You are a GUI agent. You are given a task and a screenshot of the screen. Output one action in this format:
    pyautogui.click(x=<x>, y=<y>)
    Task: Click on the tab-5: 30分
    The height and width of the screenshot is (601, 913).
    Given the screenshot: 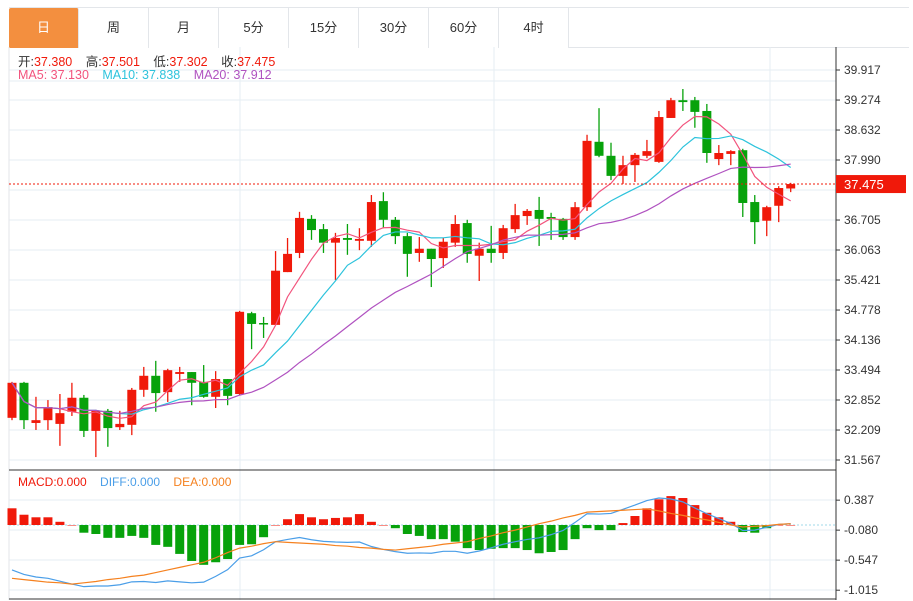 What is the action you would take?
    pyautogui.click(x=394, y=28)
    